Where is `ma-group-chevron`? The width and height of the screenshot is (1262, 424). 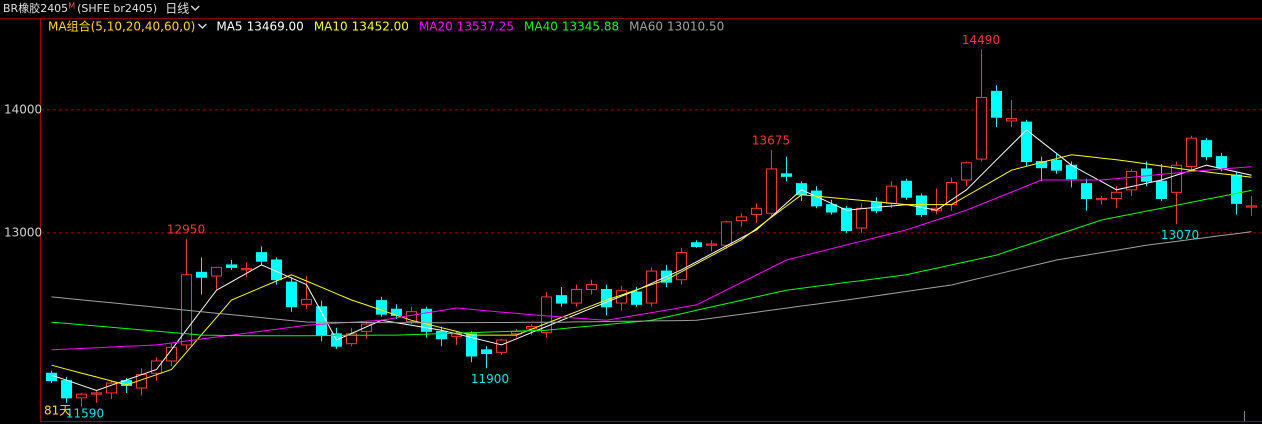
ma-group-chevron is located at coordinates (202, 26).